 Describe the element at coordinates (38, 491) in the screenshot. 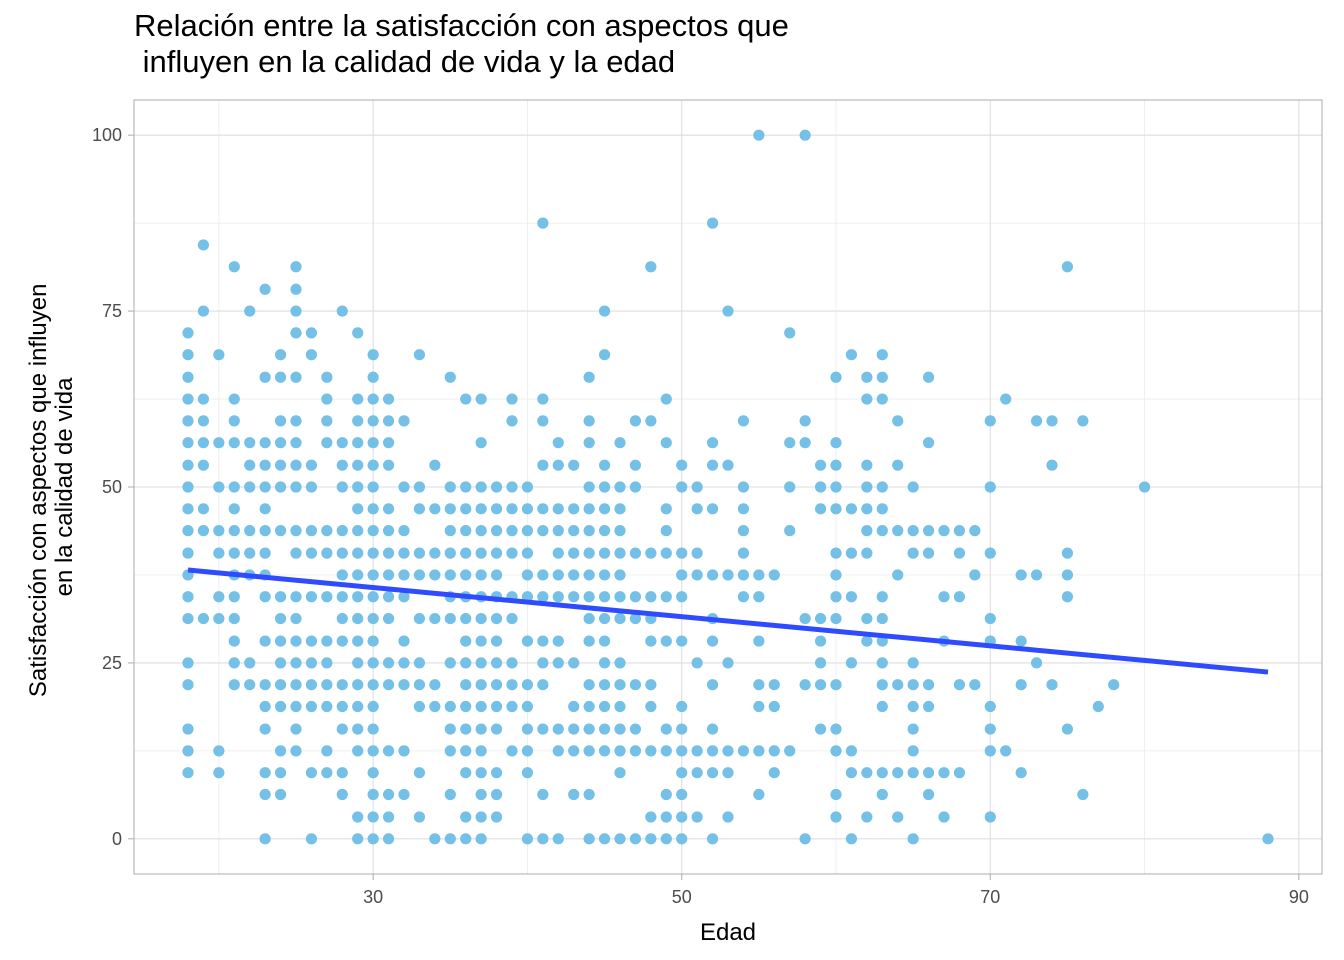

I see `y-axis-title-line-1: Satisfacción con aspectos que influyen` at that location.